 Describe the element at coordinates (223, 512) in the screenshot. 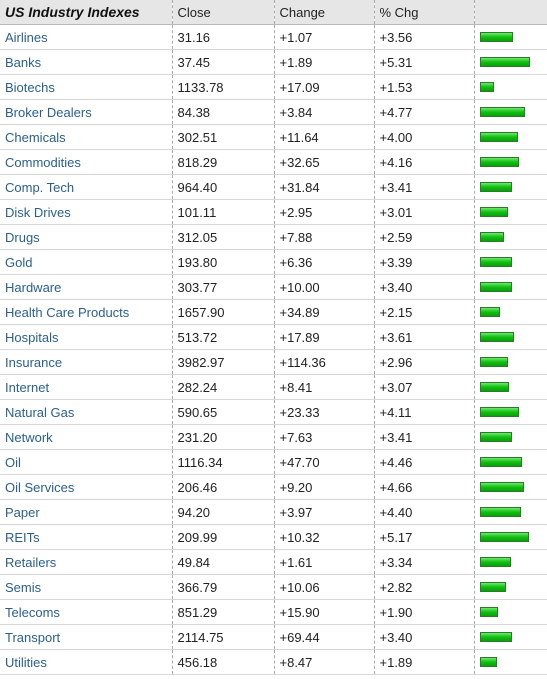

I see `close-value: 94.20` at that location.